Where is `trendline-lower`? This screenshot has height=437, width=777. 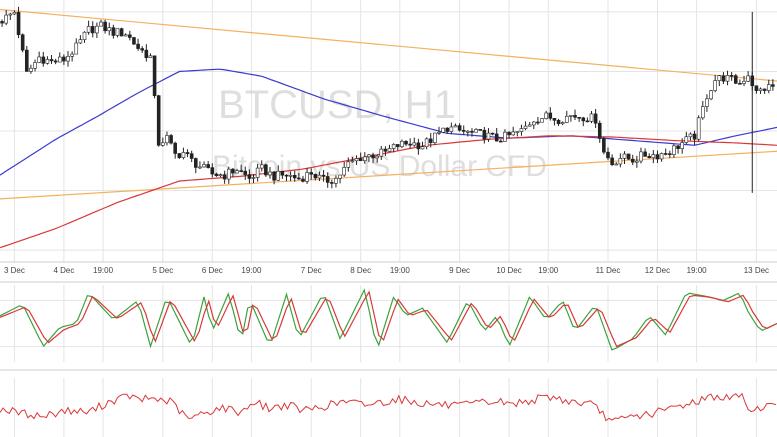
trendline-lower is located at coordinates (388, 175).